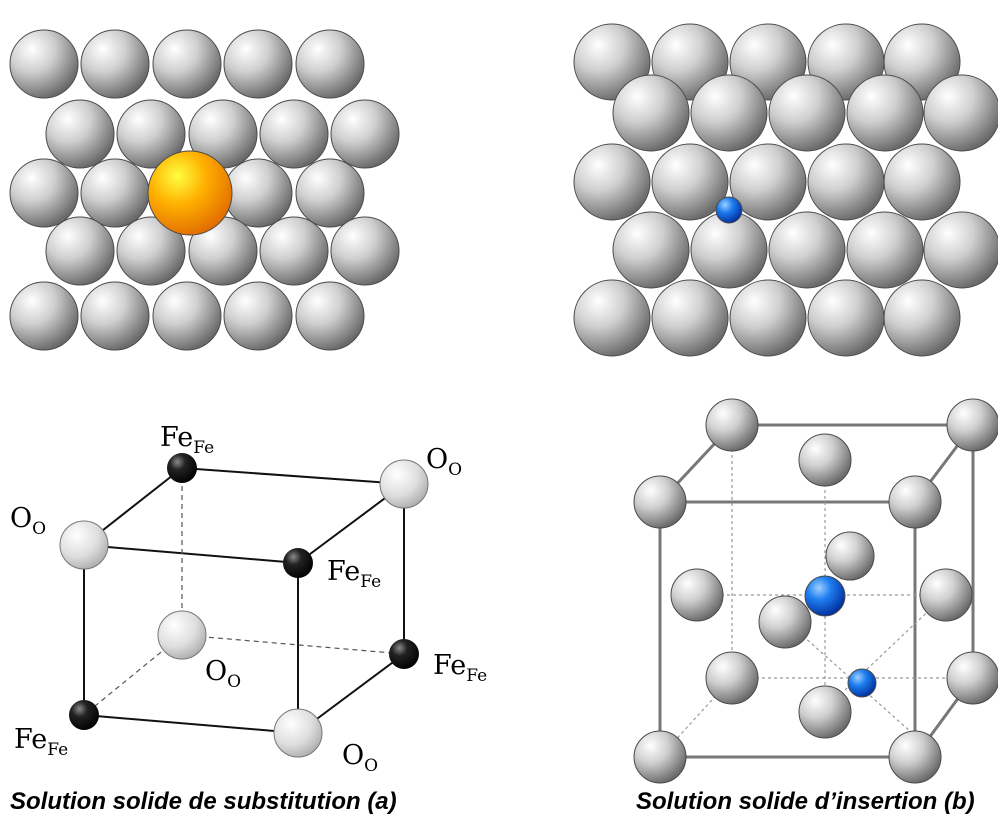 Image resolution: width=998 pixels, height=829 pixels. What do you see at coordinates (805, 801) in the screenshot?
I see `caption-insertion: Solution solide d’insertion (b)` at bounding box center [805, 801].